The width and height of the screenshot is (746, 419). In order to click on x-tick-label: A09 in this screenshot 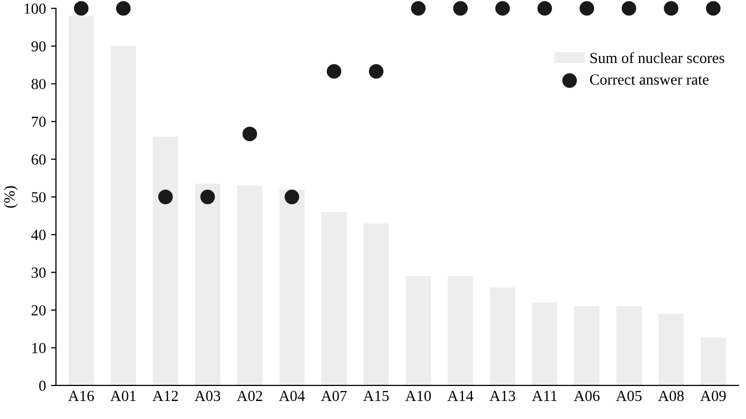, I will do `click(713, 396)`.